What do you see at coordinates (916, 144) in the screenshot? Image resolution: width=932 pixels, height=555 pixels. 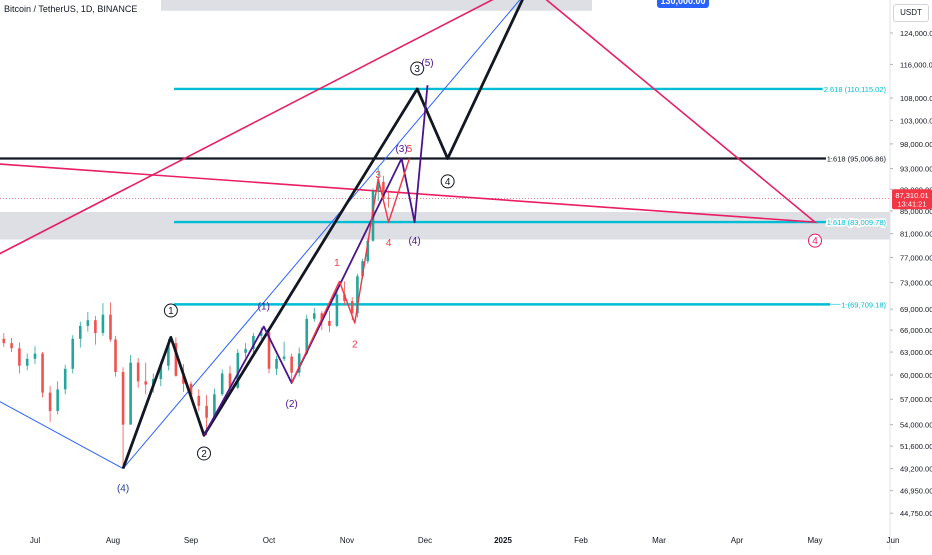 I see `y-tick-label: 98,000.00` at bounding box center [916, 144].